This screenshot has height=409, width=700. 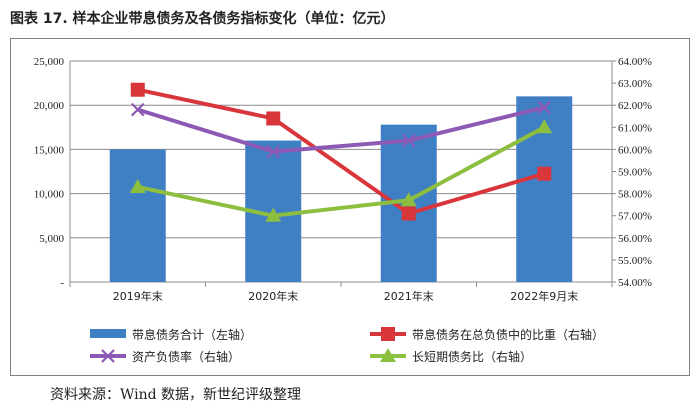 What do you see at coordinates (635, 84) in the screenshot?
I see `right-tick-label: 63.00%` at bounding box center [635, 84].